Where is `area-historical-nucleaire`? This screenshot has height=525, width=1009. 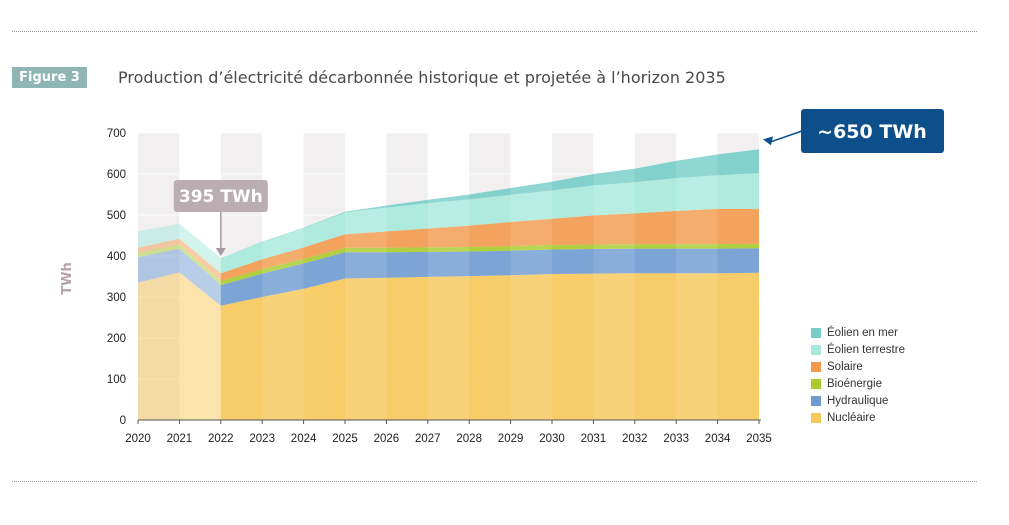
area-historical-nucleaire is located at coordinates (179, 346).